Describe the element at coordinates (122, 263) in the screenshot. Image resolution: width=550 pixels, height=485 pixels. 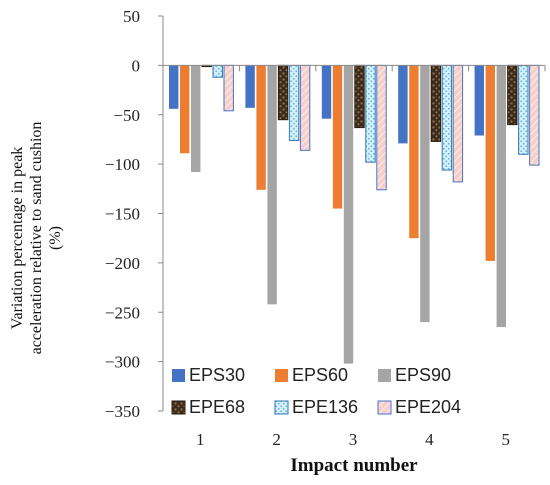
I see `y-tick-label: −200` at that location.